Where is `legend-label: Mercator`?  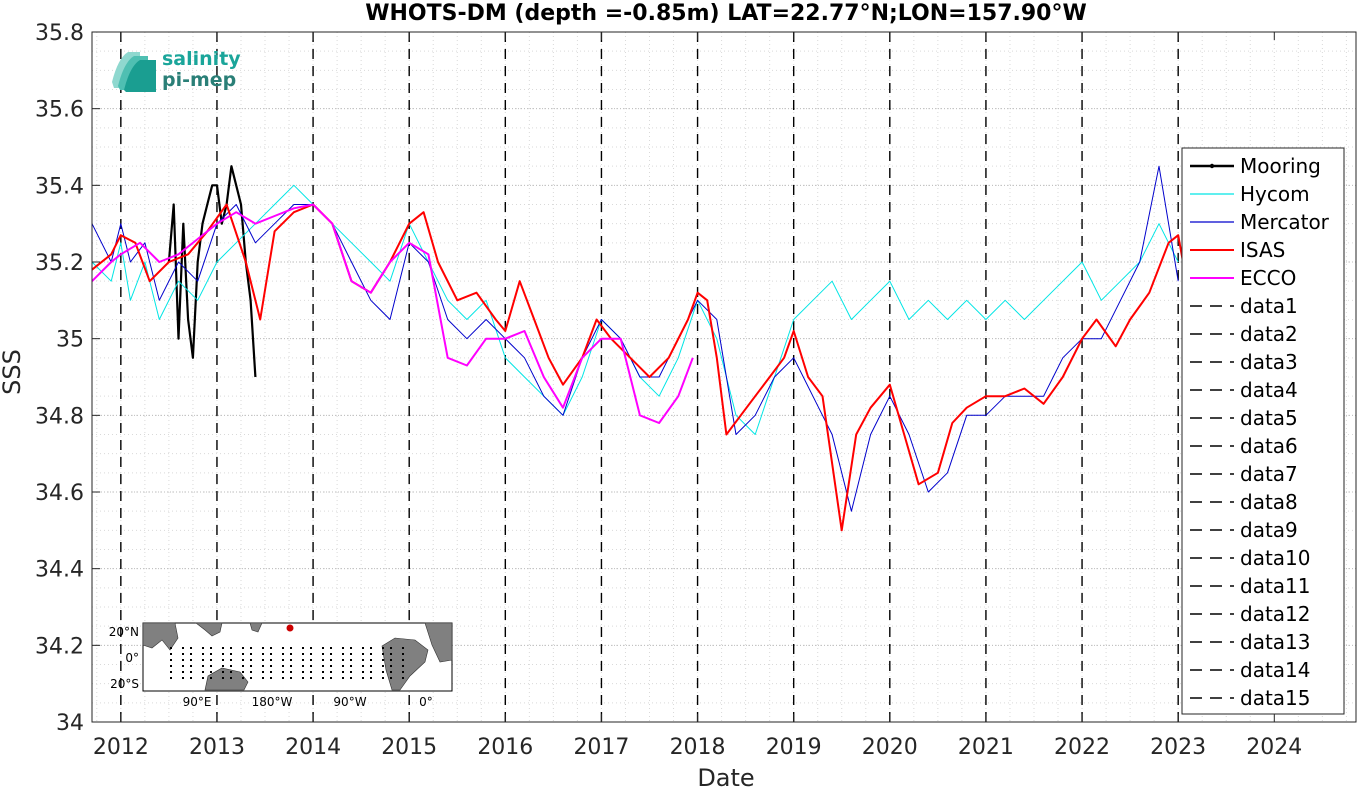 legend-label: Mercator is located at coordinates (1285, 222).